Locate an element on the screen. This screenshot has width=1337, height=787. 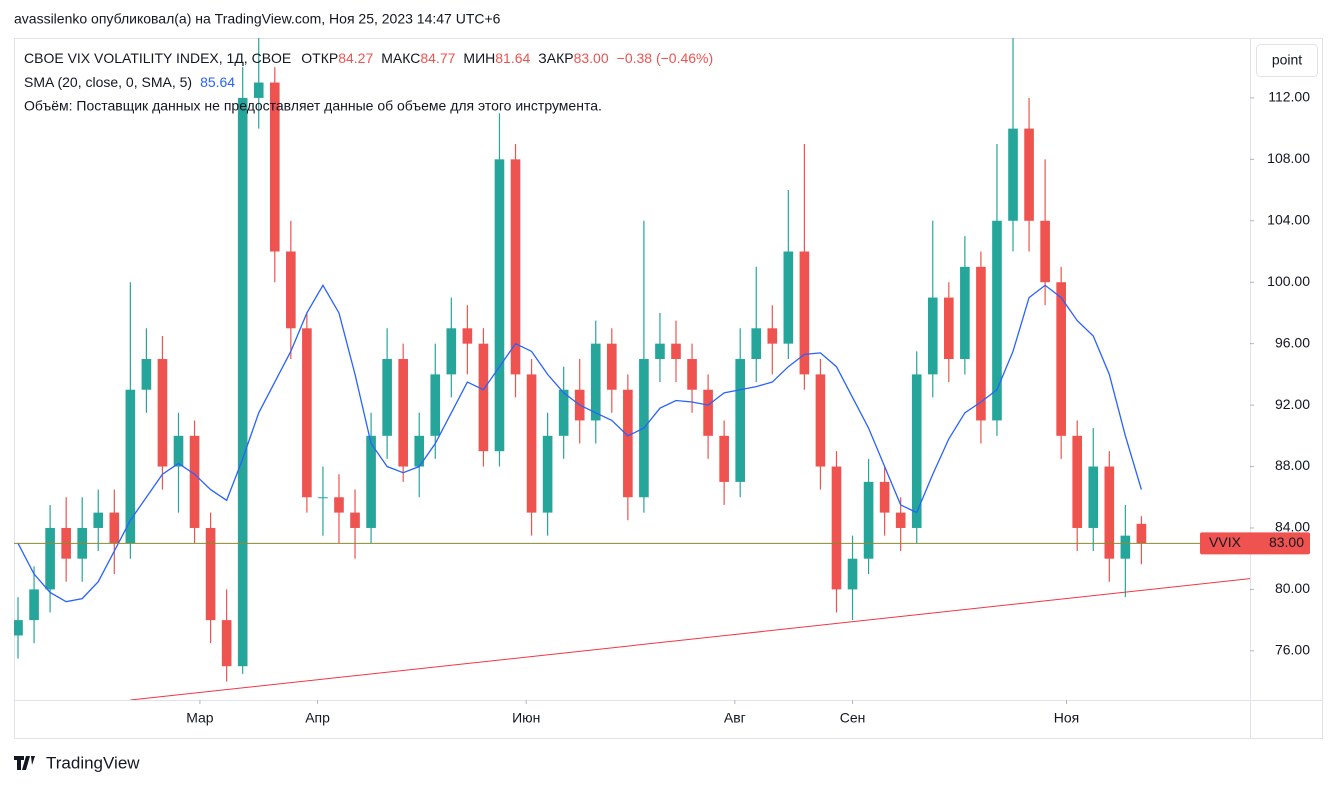
open-label: ОТКР is located at coordinates (319, 58).